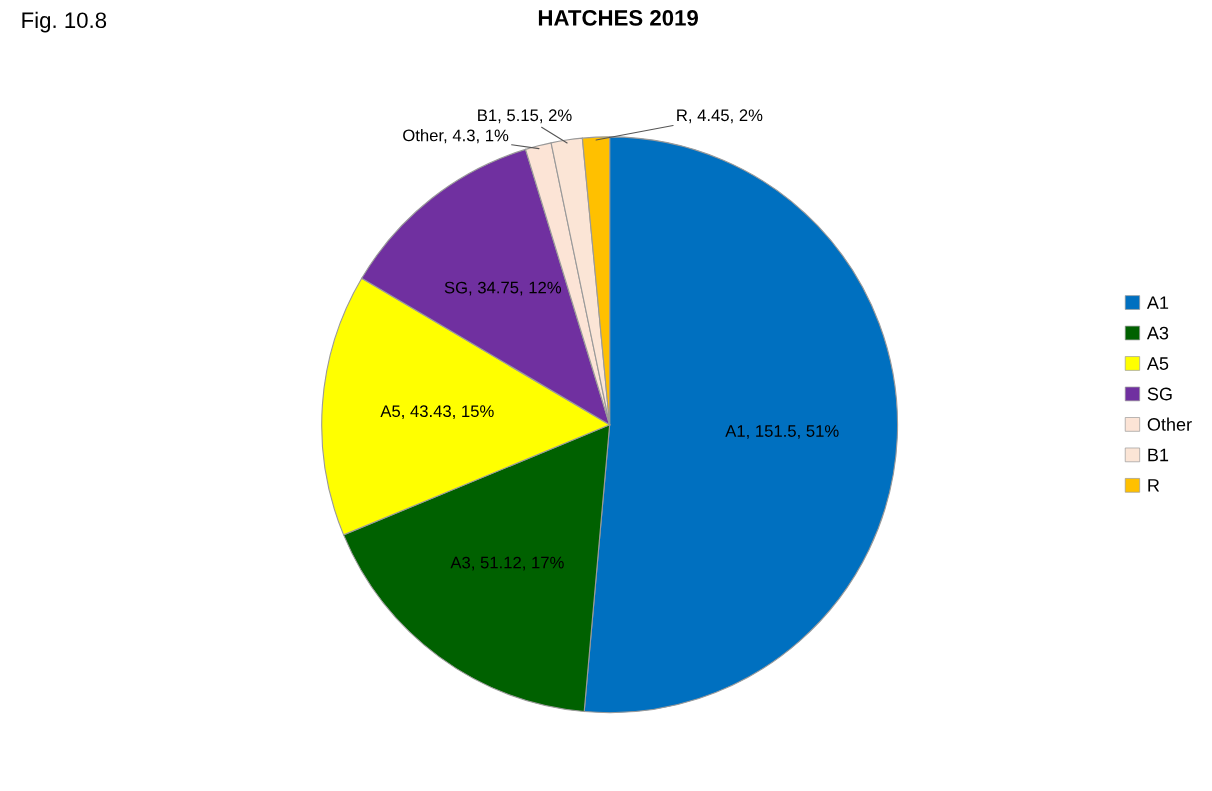 This screenshot has width=1212, height=791. I want to click on legend-label: B1, so click(1158, 455).